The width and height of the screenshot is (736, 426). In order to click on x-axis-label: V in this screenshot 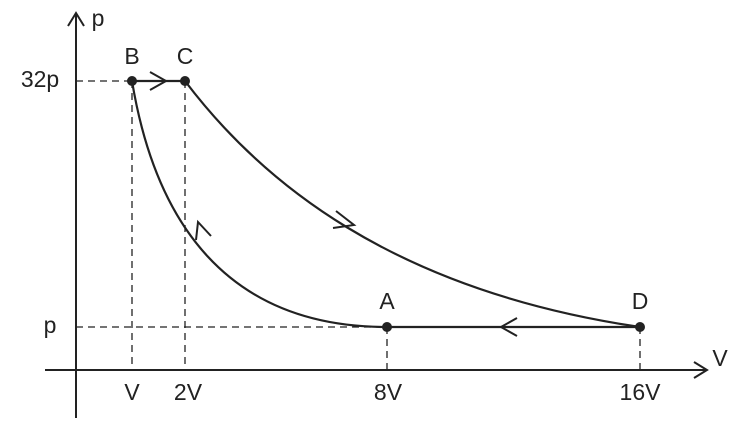, I will do `click(720, 358)`.